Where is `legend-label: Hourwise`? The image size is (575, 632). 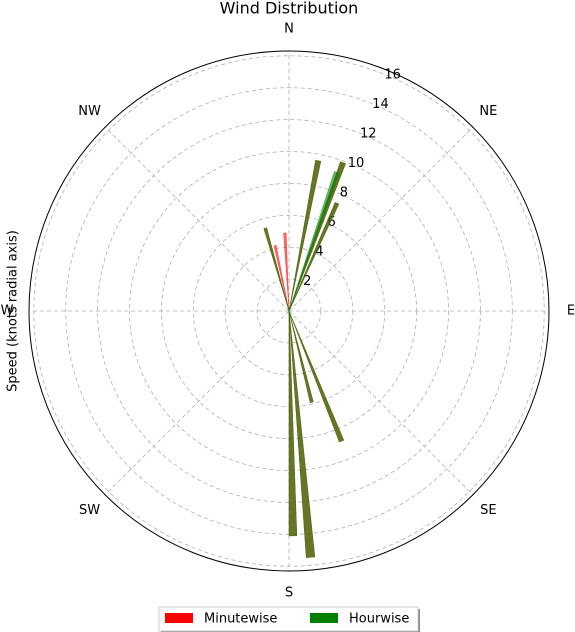
legend-label: Hourwise is located at coordinates (379, 619).